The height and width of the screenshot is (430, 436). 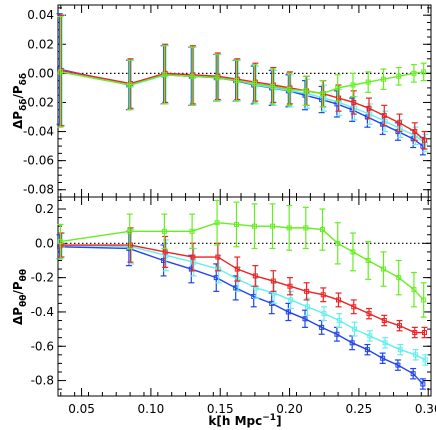 I want to click on bottom-ytick-label: -0.2, so click(x=42, y=278).